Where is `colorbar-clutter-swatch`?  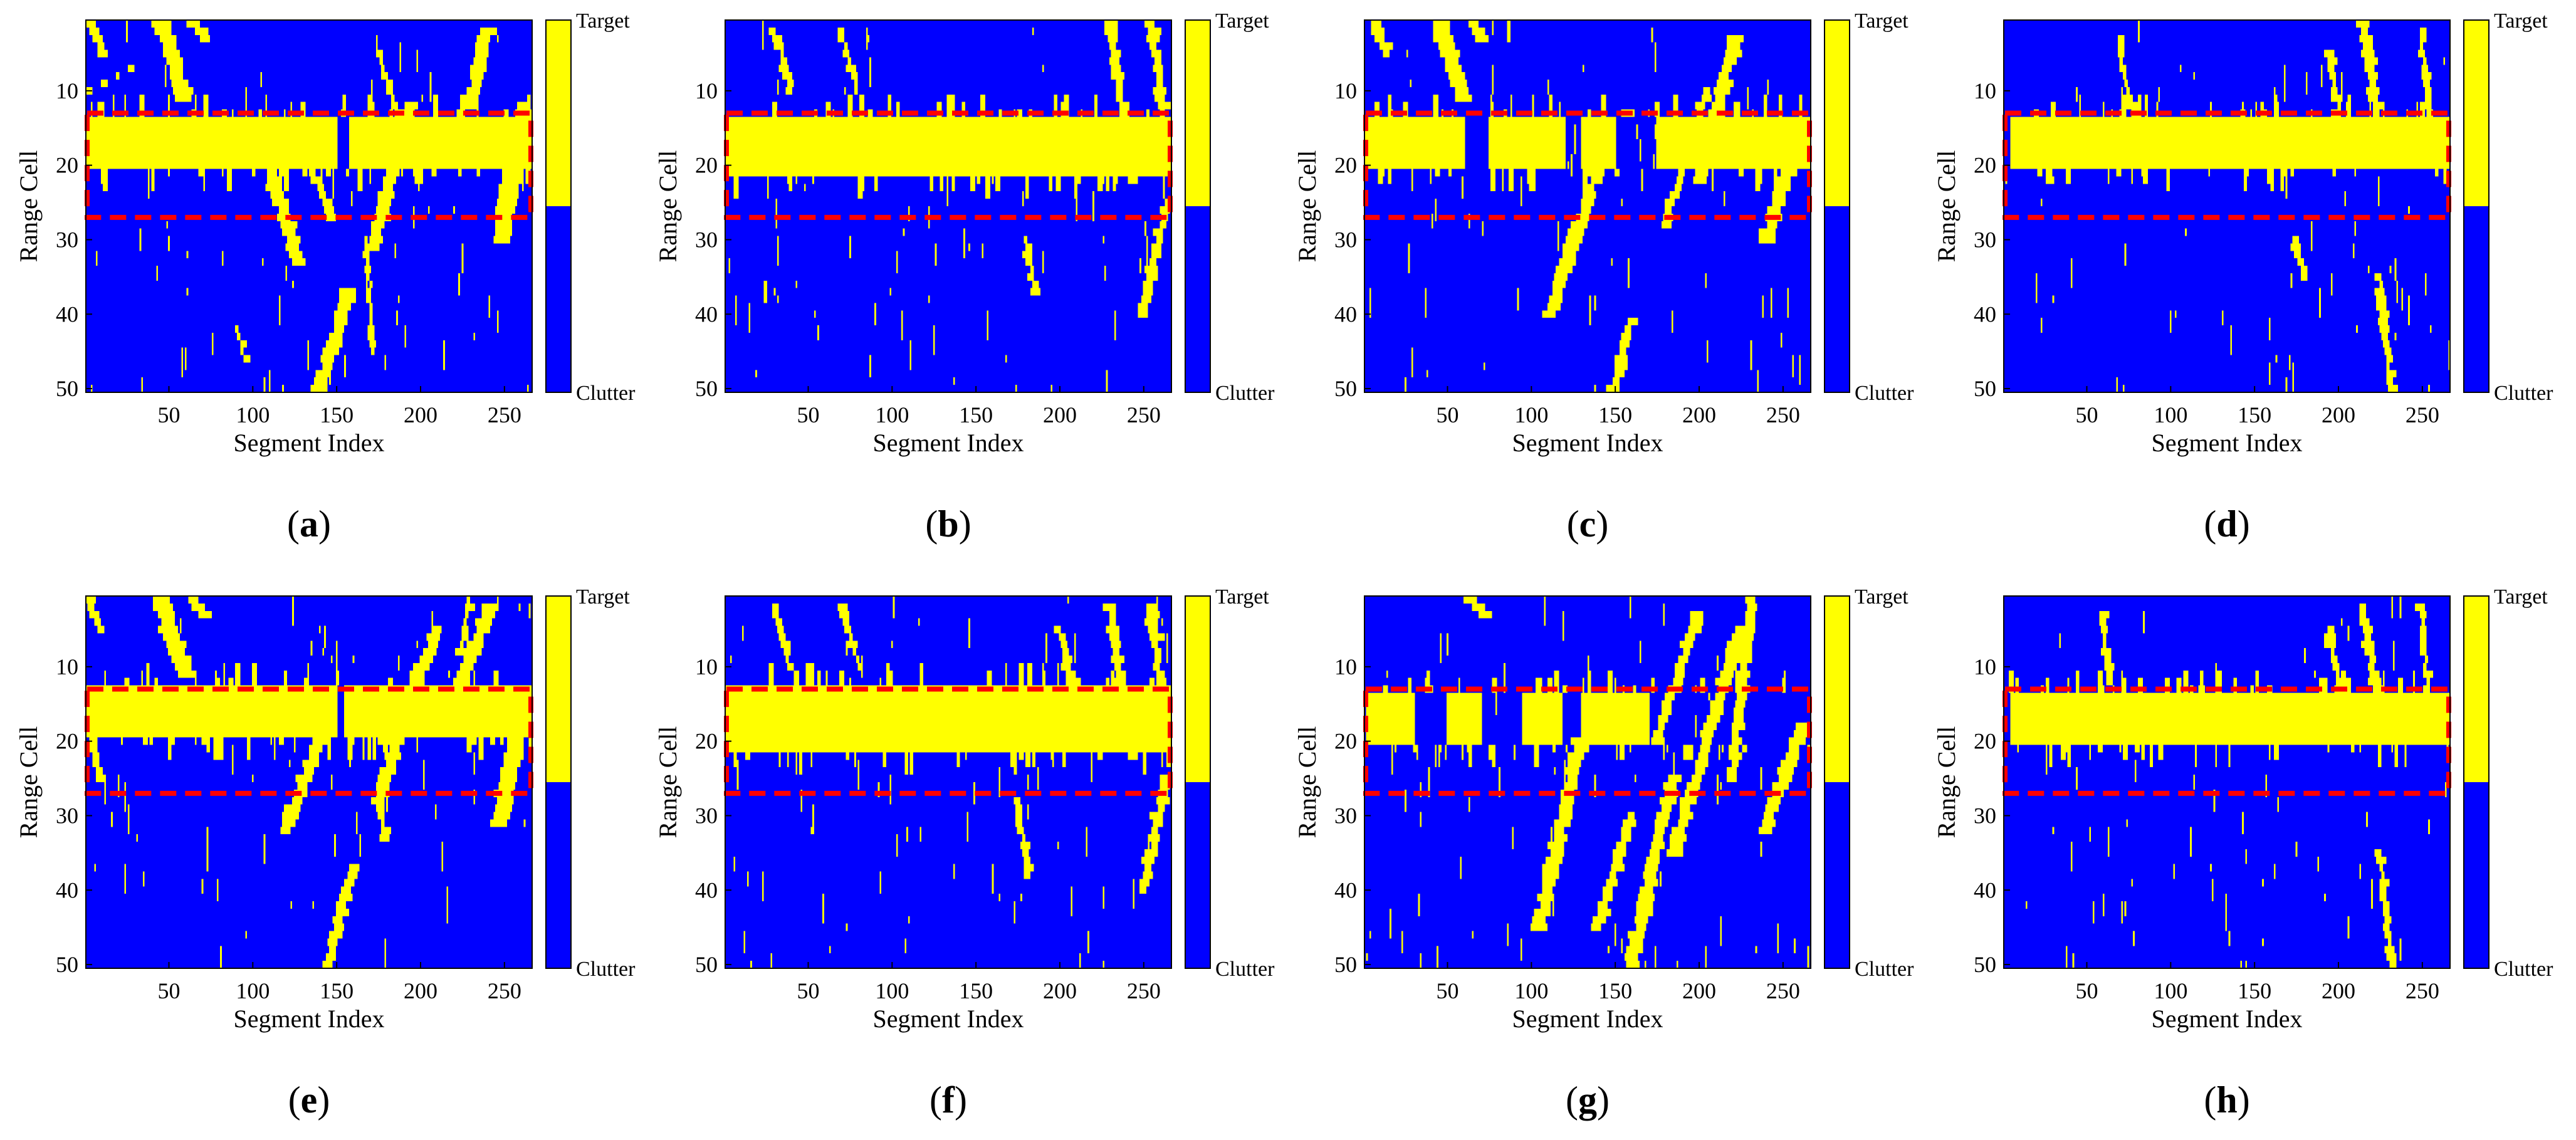
colorbar-clutter-swatch is located at coordinates (1197, 875).